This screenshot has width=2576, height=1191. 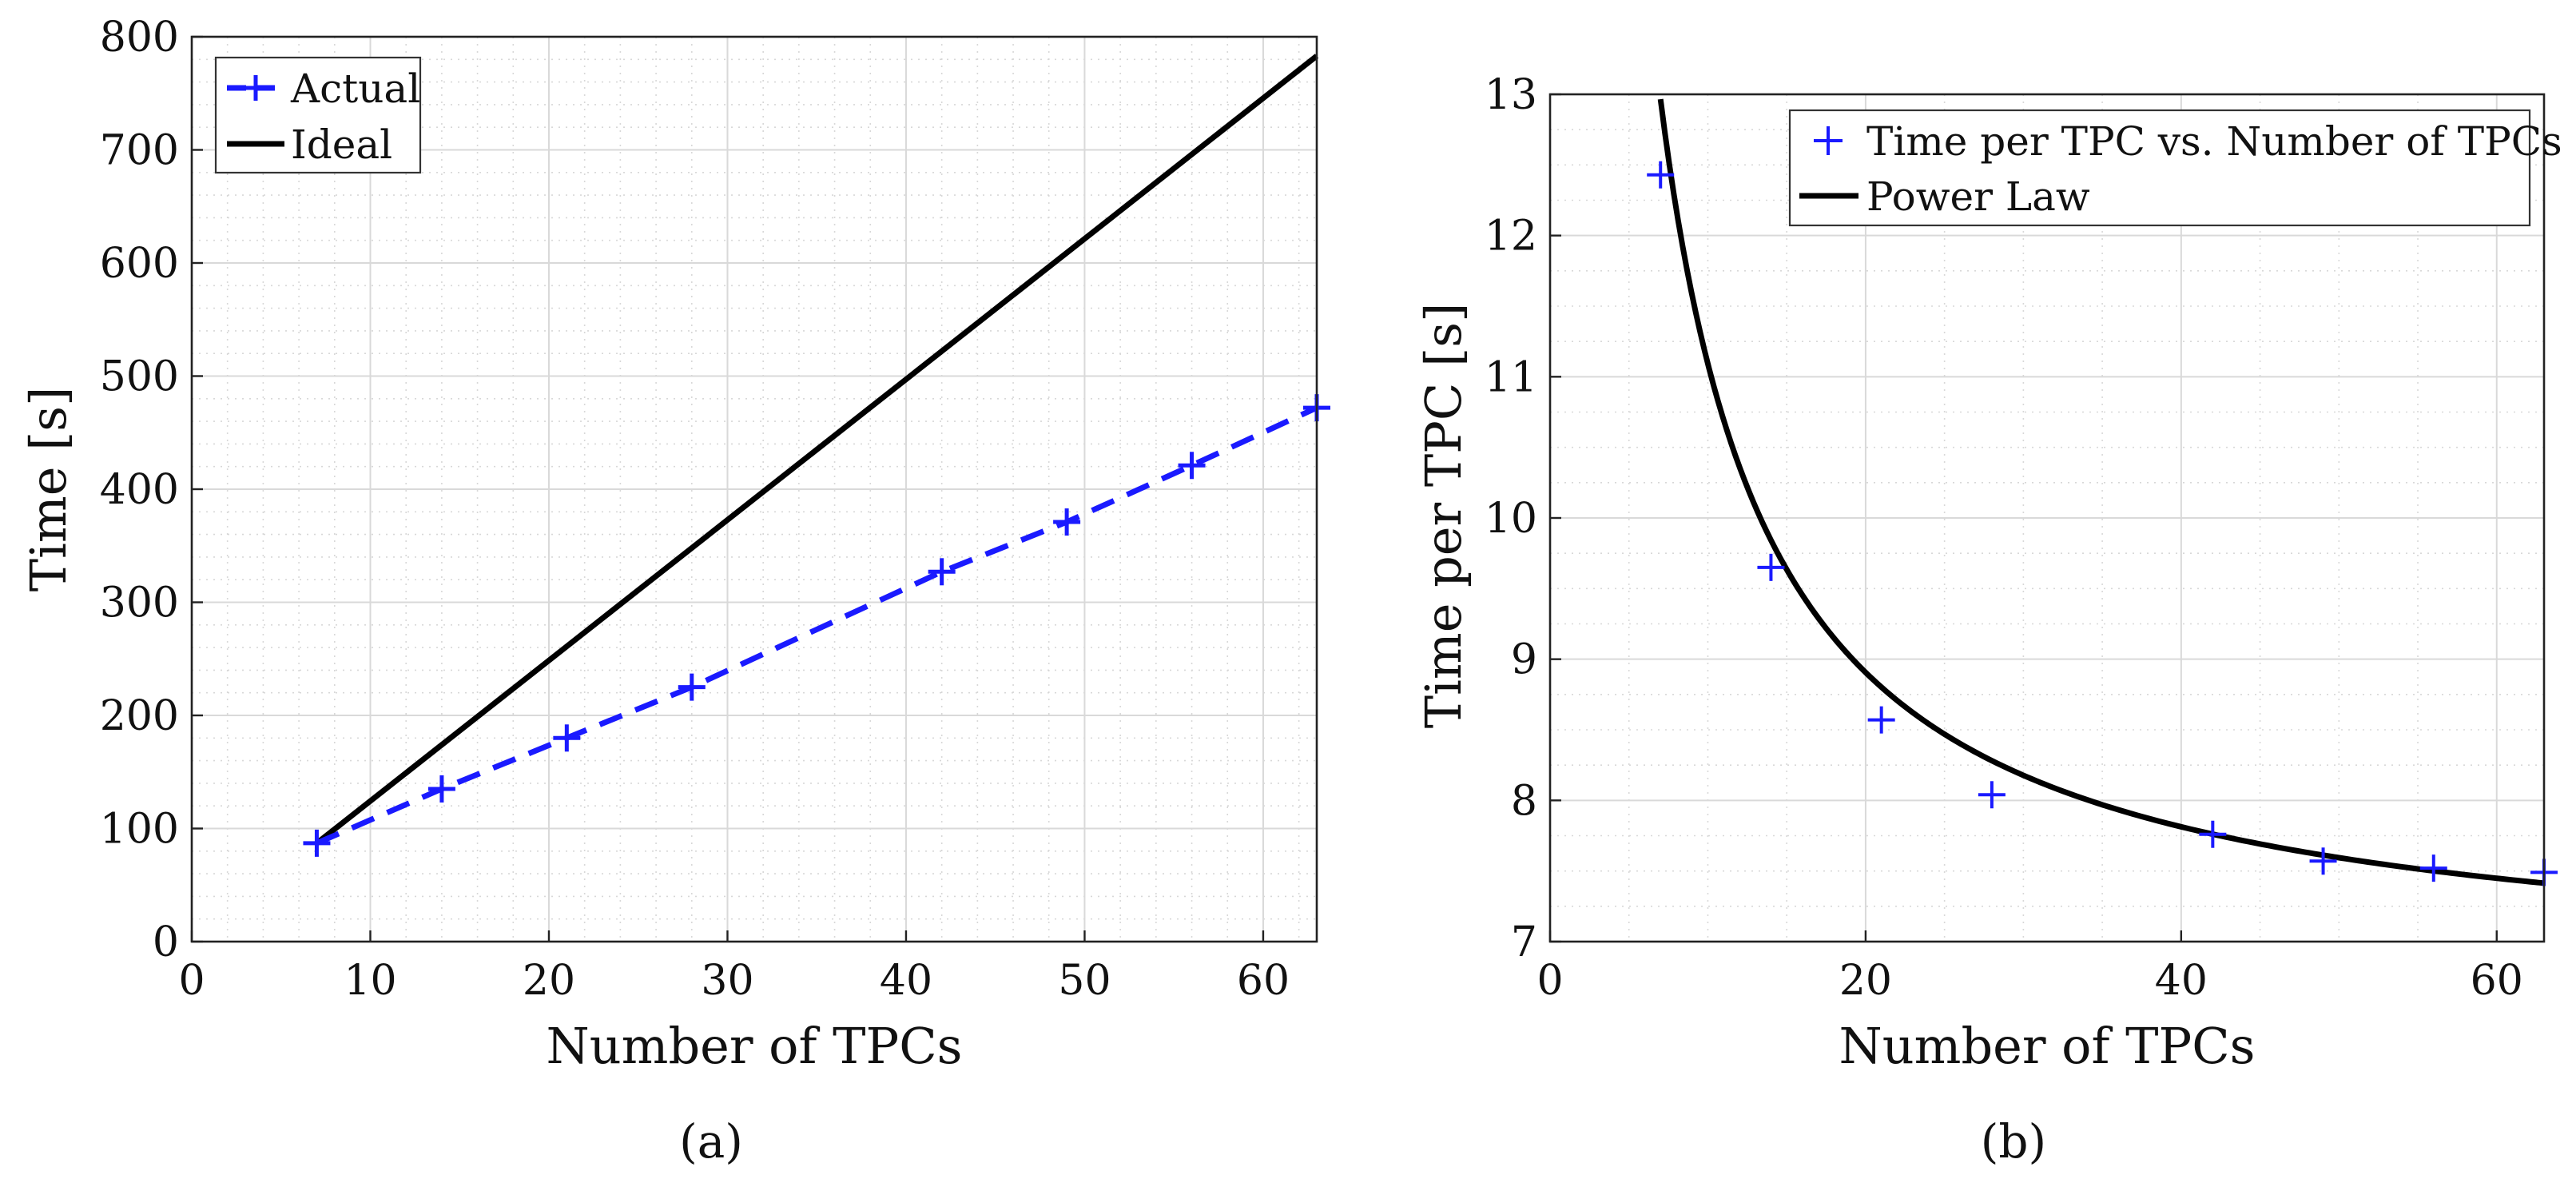 I want to click on y-tick-label: 500, so click(x=139, y=377).